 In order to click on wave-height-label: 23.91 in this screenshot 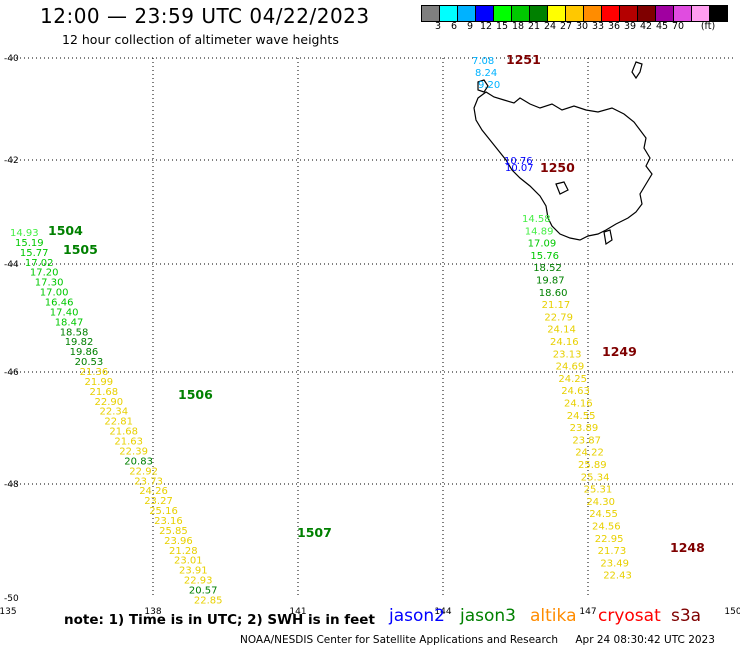, I will do `click(193, 571)`.